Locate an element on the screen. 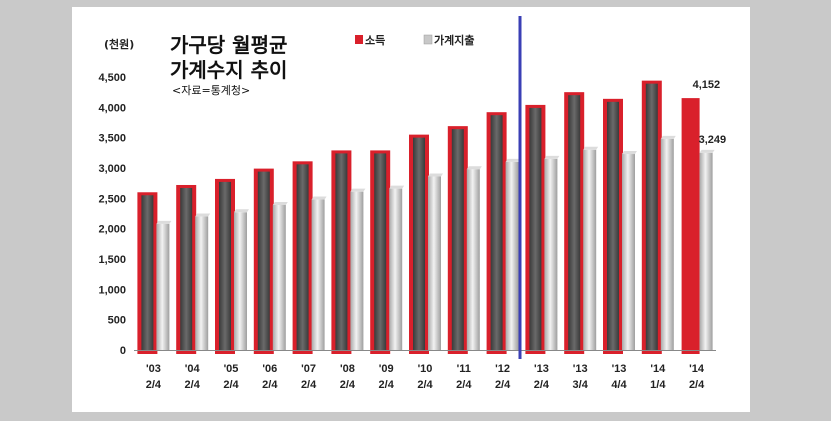  y-tick-label: 4,000 is located at coordinates (112, 108).